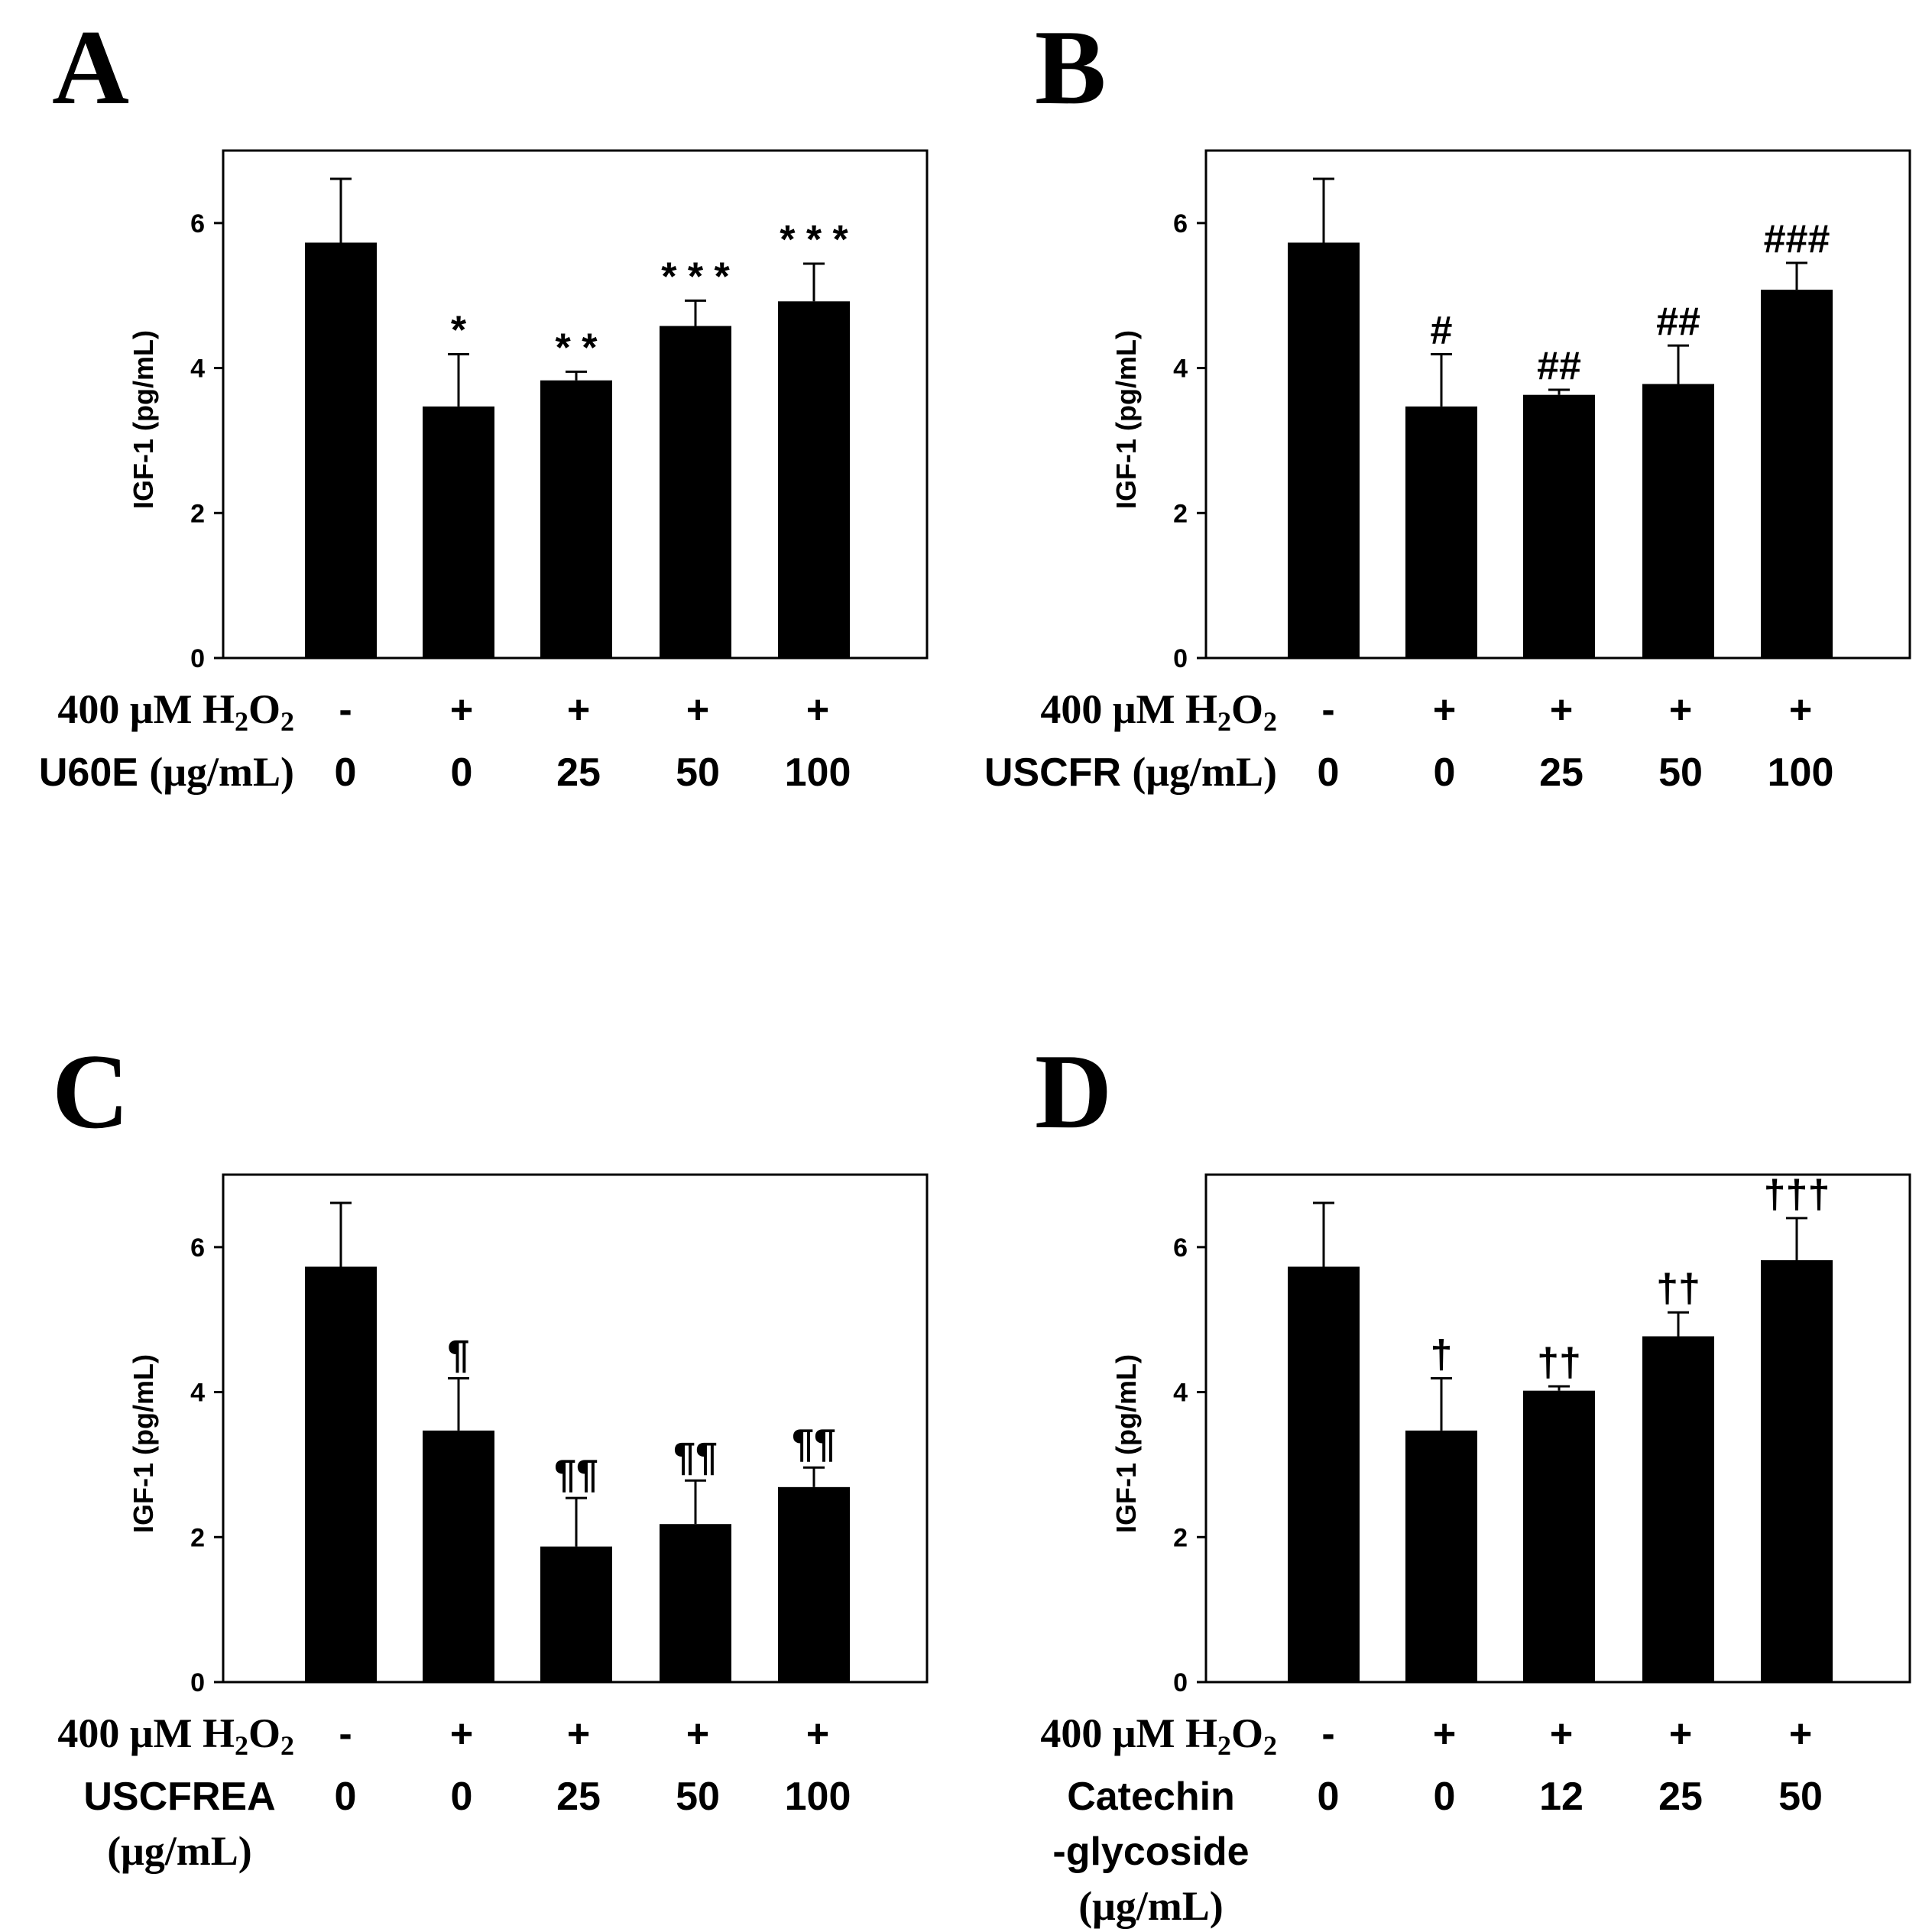 This screenshot has width=1932, height=1932. Describe the element at coordinates (1150, 1852) in the screenshot. I see `dose-row-label: -glycoside` at that location.